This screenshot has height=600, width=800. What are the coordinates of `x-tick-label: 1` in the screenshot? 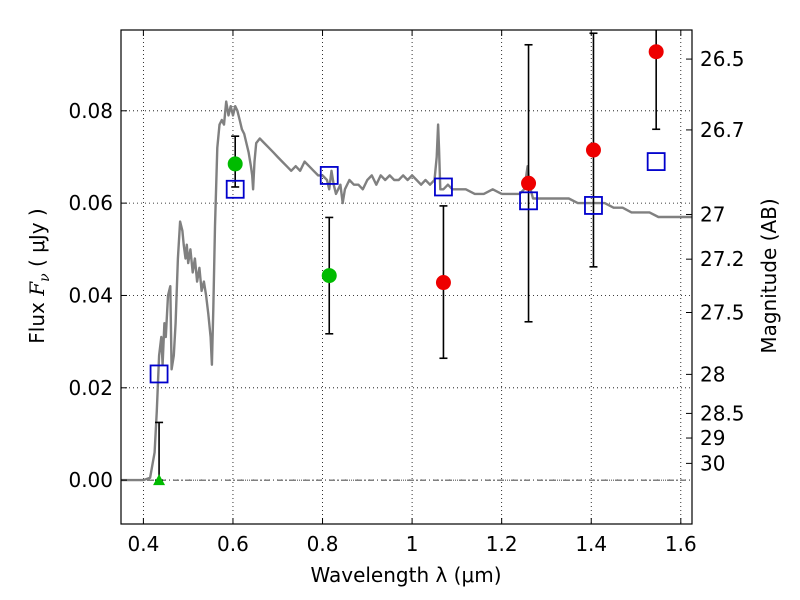 It's located at (412, 544).